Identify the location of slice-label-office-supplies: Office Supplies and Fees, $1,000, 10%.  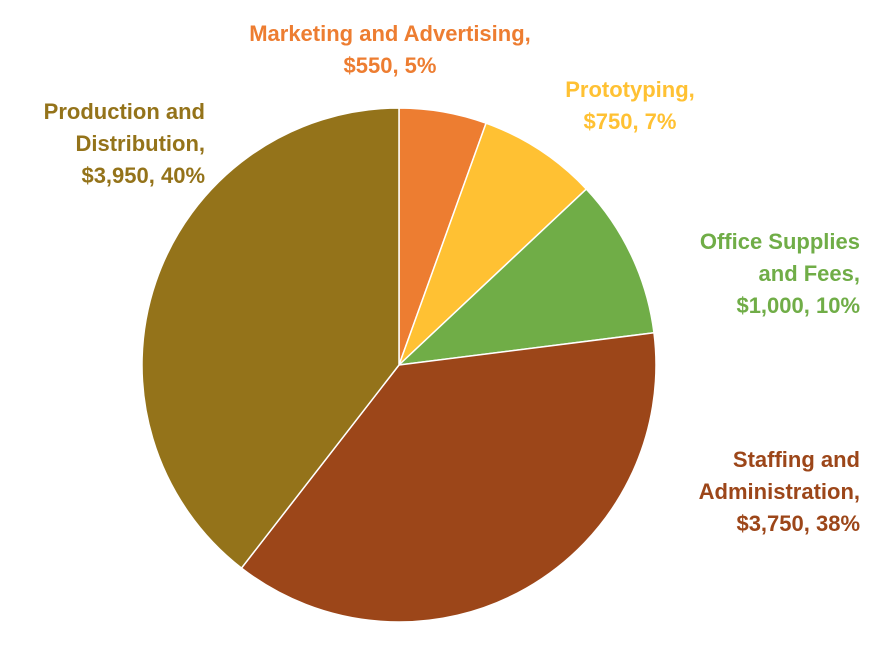
(755, 274).